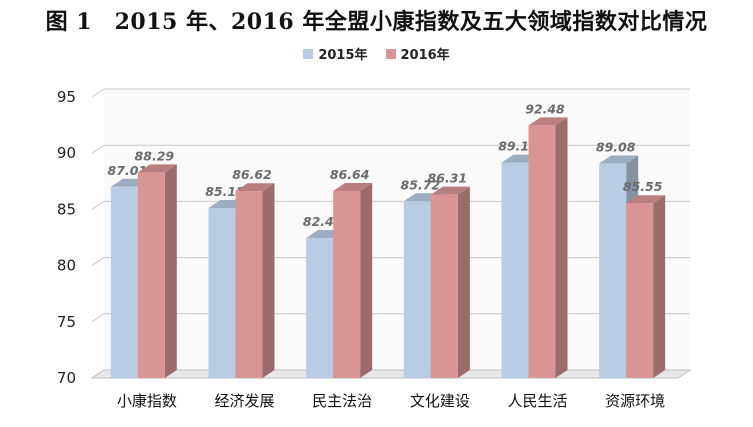  What do you see at coordinates (155, 155) in the screenshot?
I see `data-label: 88.29` at bounding box center [155, 155].